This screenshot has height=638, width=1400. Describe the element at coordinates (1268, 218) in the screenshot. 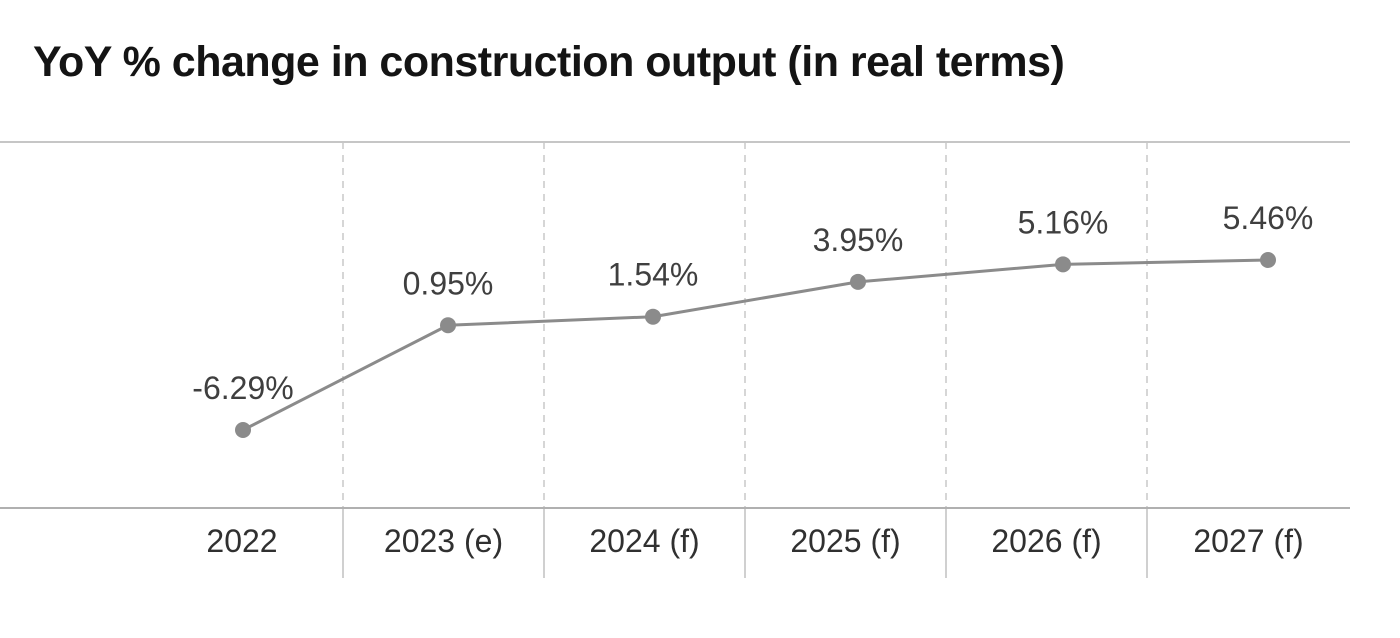

I see `data-label: 5.46%` at that location.